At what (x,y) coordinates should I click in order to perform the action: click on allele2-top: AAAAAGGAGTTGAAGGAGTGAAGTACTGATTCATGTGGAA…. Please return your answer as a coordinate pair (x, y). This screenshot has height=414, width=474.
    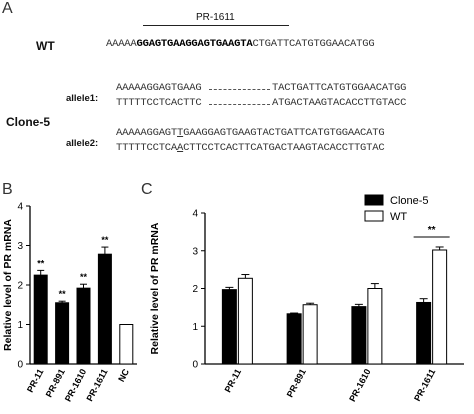
    Looking at the image, I should click on (250, 133).